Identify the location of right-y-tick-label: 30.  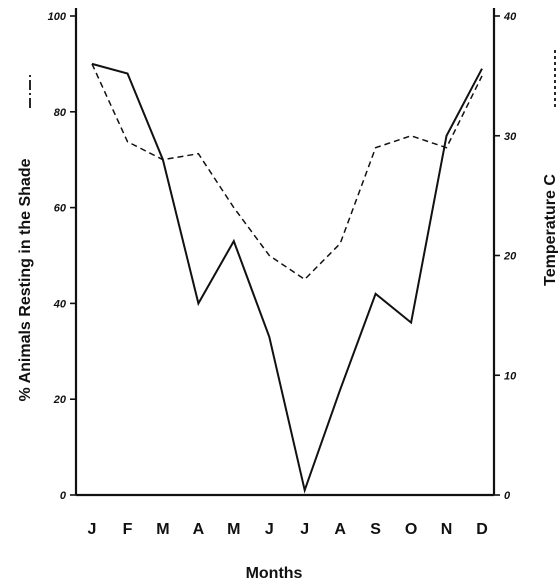
(510, 137).